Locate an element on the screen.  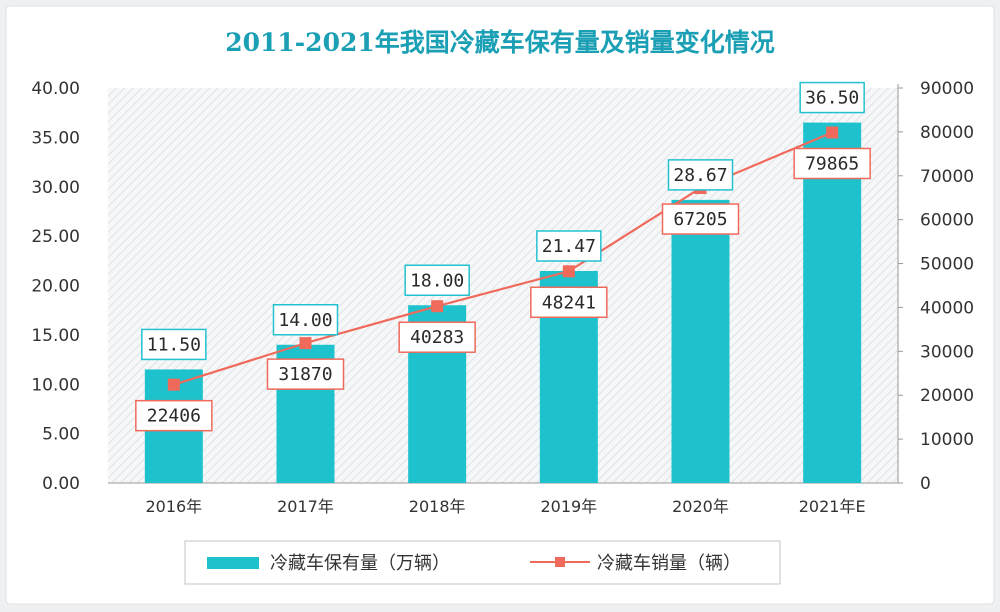
right-tick-label: 40000 is located at coordinates (947, 308).